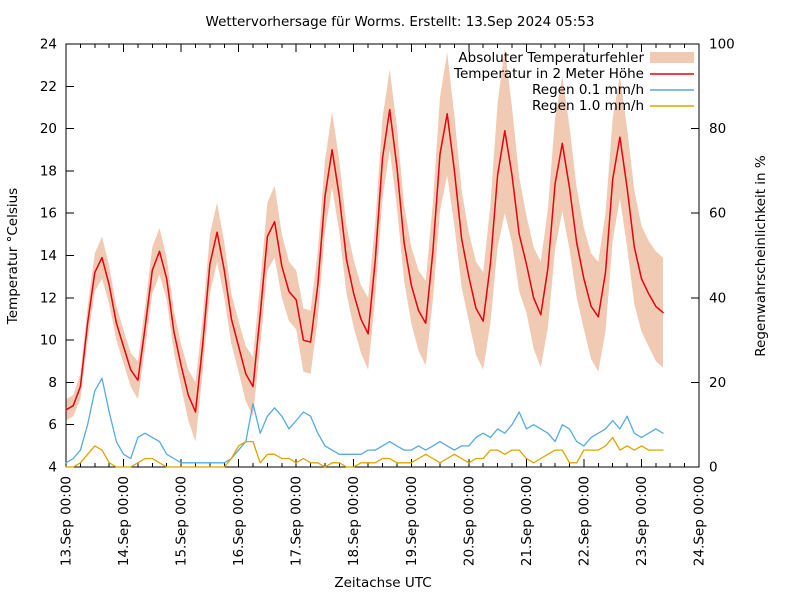 The width and height of the screenshot is (800, 604). I want to click on y-axis-label-right: Regenwahrscheinlichkeit in %, so click(761, 256).